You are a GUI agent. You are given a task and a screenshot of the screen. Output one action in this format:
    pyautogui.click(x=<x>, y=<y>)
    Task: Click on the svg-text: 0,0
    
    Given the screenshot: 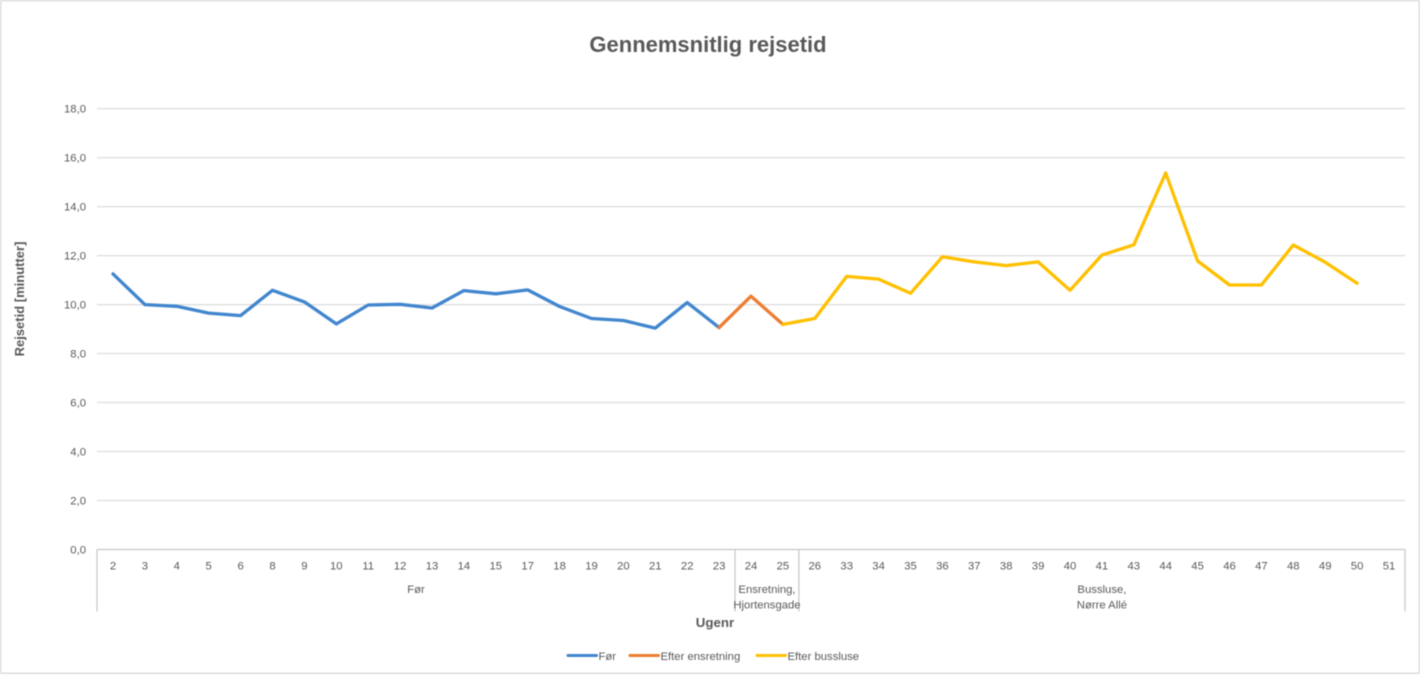 What is the action you would take?
    pyautogui.click(x=78, y=551)
    